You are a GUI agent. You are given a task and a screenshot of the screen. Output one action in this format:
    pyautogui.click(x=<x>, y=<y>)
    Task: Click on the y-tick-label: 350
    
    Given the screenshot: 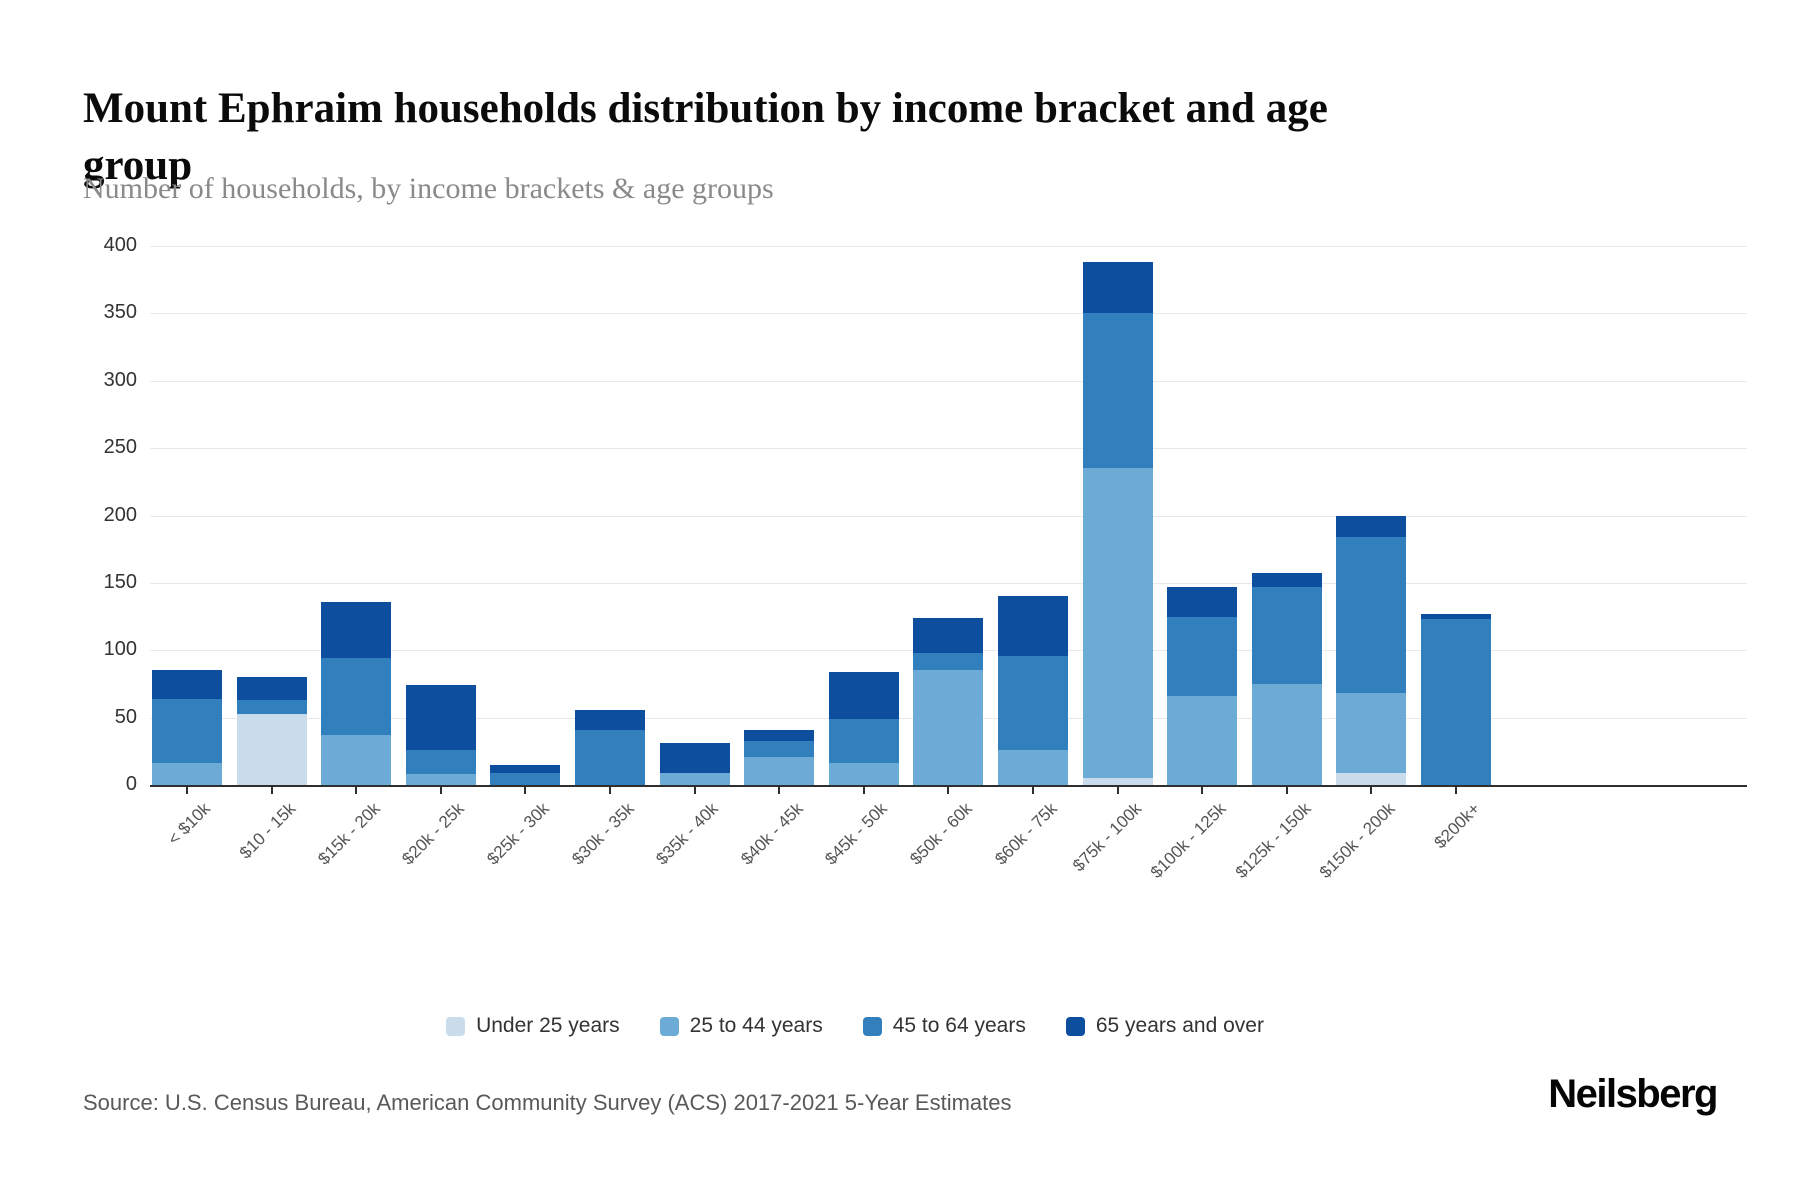 What is the action you would take?
    pyautogui.click(x=120, y=312)
    